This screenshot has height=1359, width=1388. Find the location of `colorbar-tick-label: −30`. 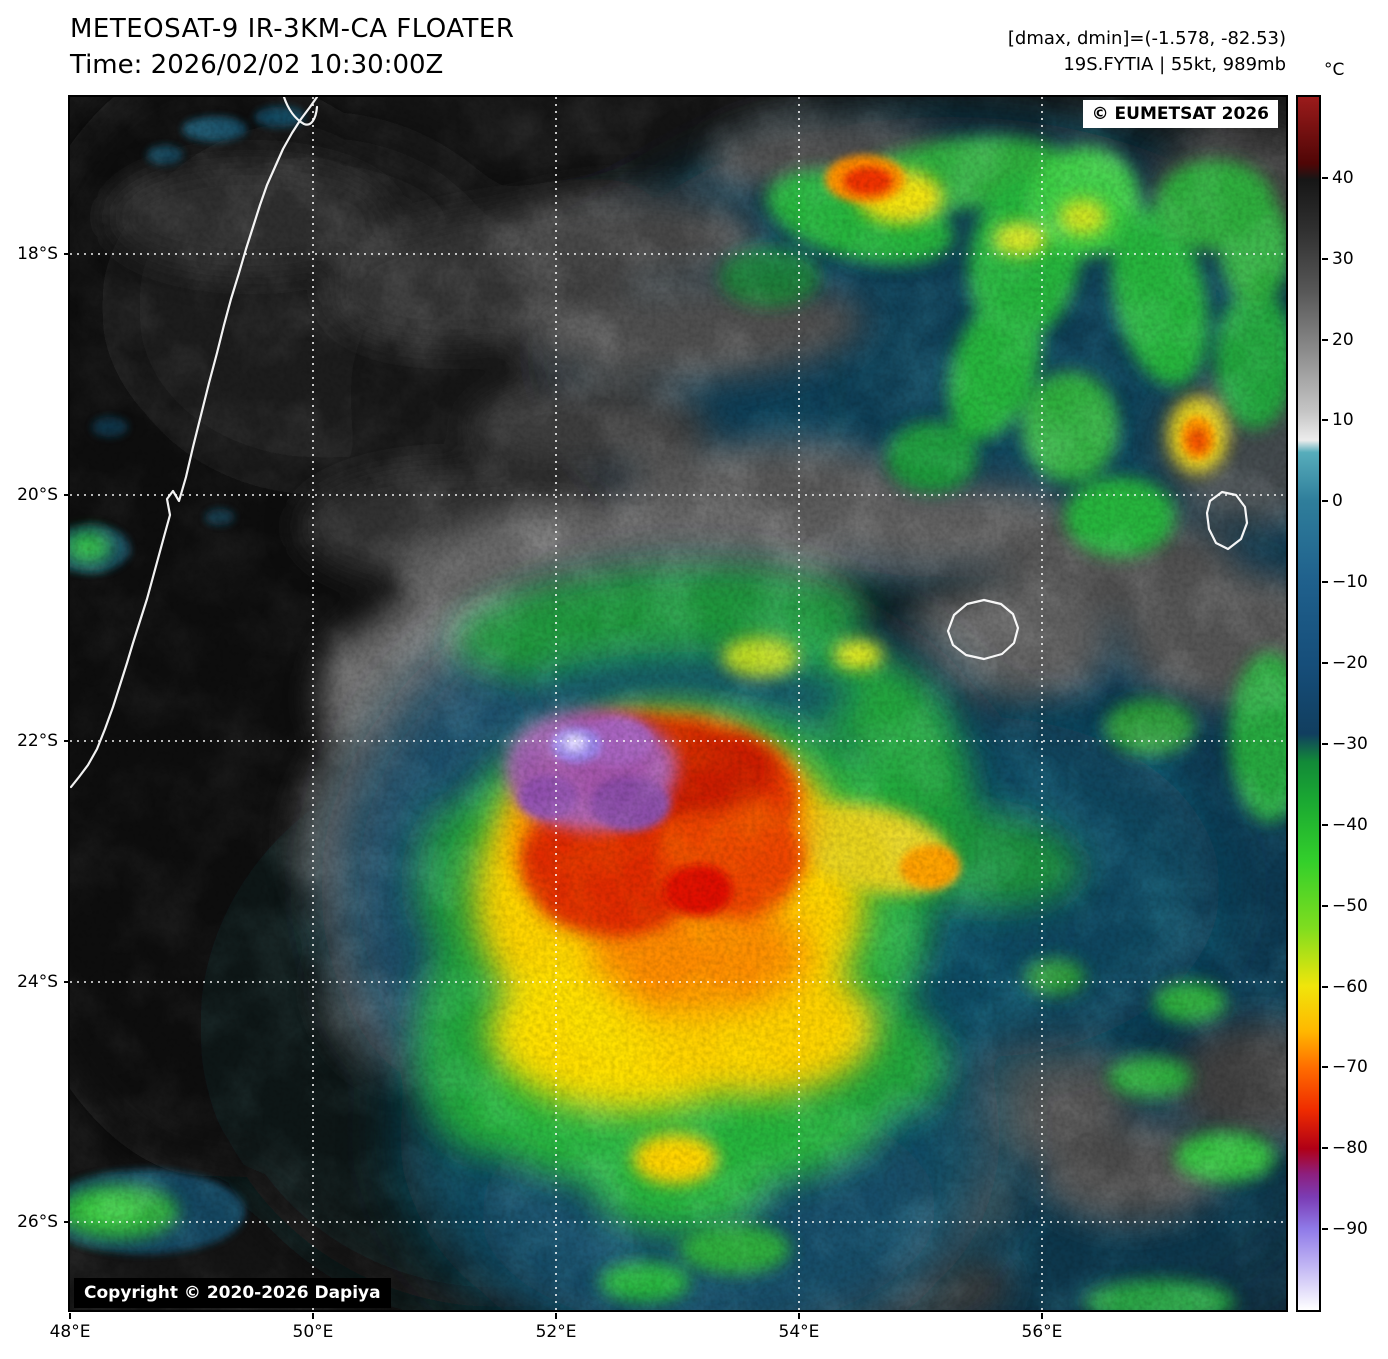

colorbar-tick-label: −30 is located at coordinates (1350, 743).